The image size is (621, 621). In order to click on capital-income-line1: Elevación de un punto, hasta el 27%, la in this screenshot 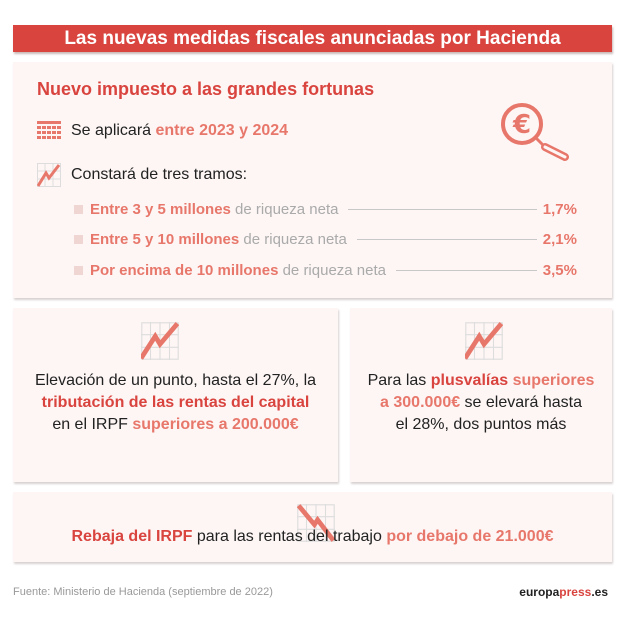, I will do `click(175, 380)`.